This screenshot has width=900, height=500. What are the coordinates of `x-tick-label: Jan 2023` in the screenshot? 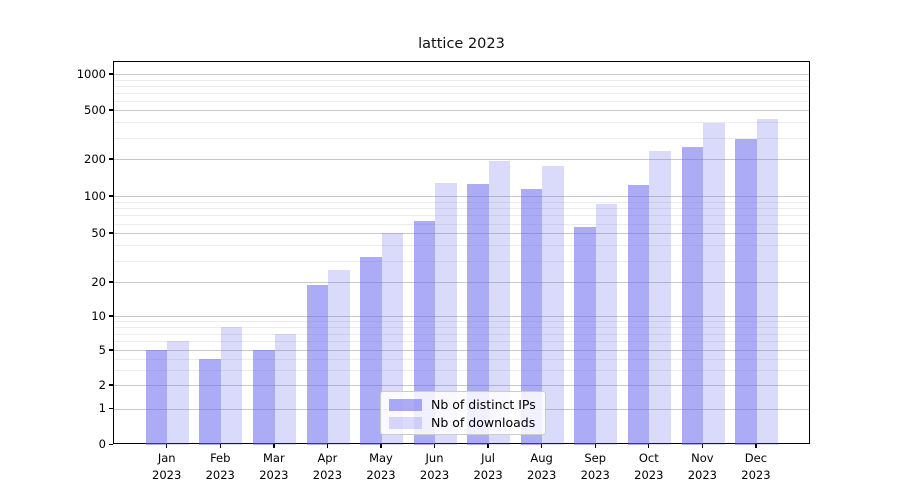 It's located at (167, 466).